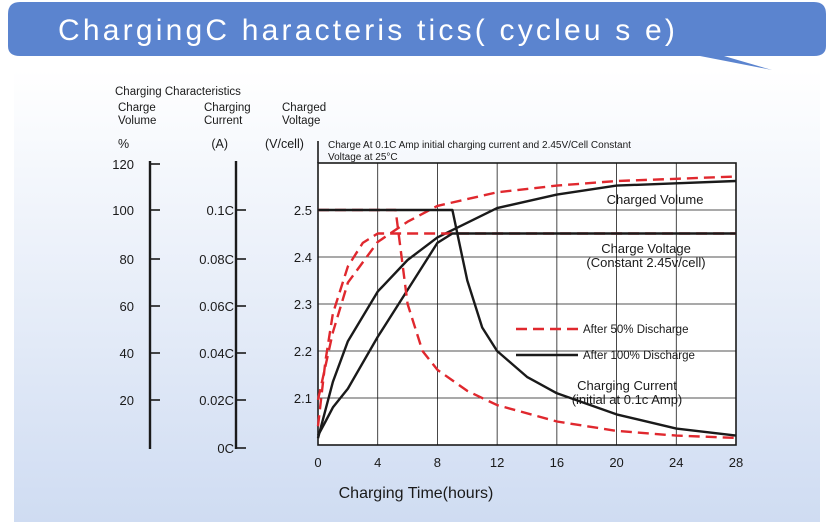  I want to click on charge-volume-tick-label: 100, so click(123, 210).